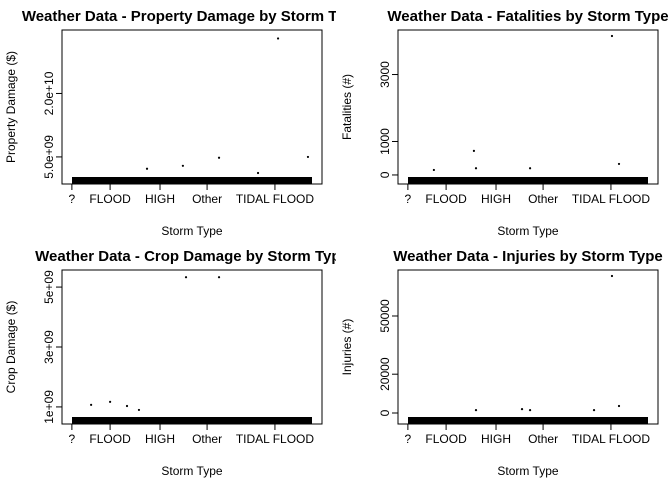 This screenshot has width=672, height=480. Describe the element at coordinates (385, 316) in the screenshot. I see `y-tick-label: 50000` at that location.